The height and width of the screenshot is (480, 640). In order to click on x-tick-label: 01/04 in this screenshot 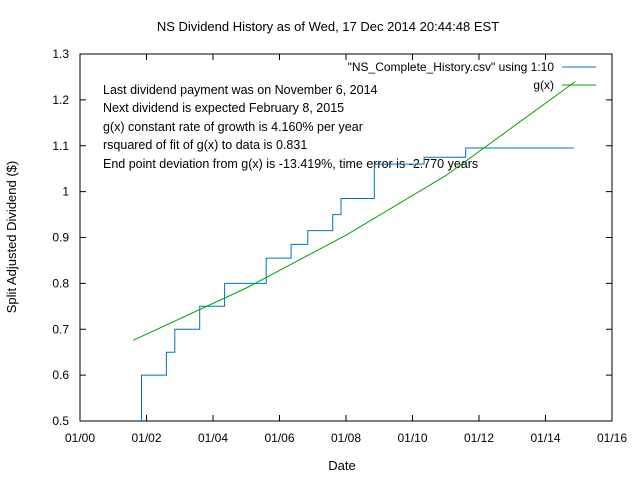, I will do `click(213, 438)`.